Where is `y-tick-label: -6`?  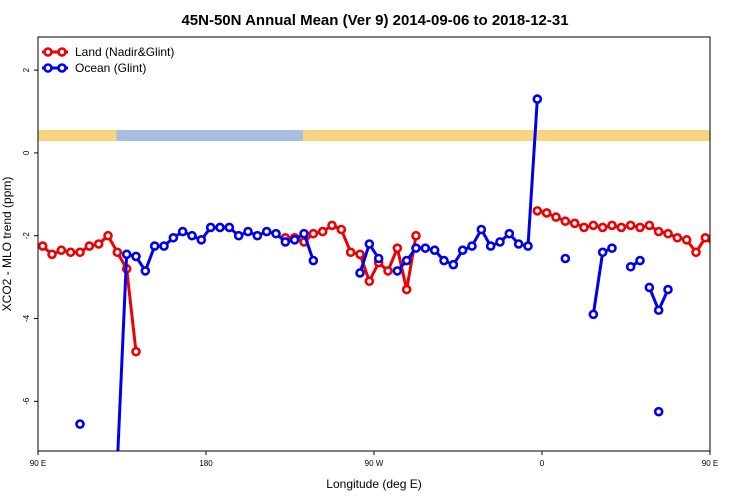
y-tick-label: -6 is located at coordinates (26, 401).